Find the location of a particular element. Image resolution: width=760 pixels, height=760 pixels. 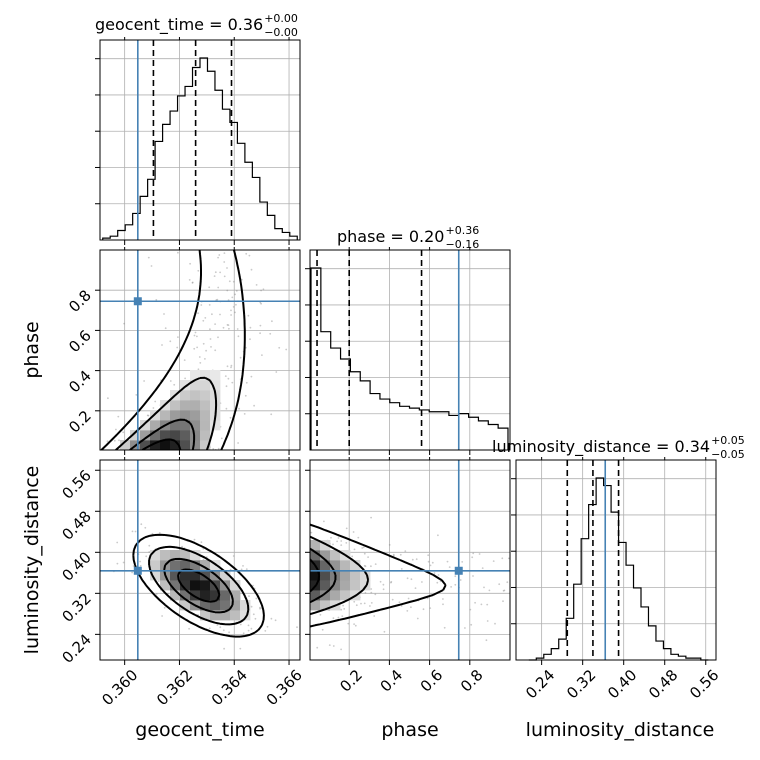

y-axis-label-luminosity_distance: luminosity_distance is located at coordinates (32, 560).